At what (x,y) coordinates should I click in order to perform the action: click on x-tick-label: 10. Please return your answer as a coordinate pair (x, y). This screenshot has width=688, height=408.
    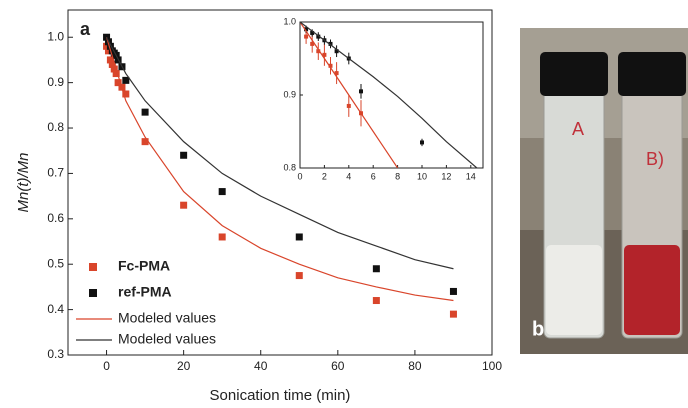
    Looking at the image, I should click on (422, 176).